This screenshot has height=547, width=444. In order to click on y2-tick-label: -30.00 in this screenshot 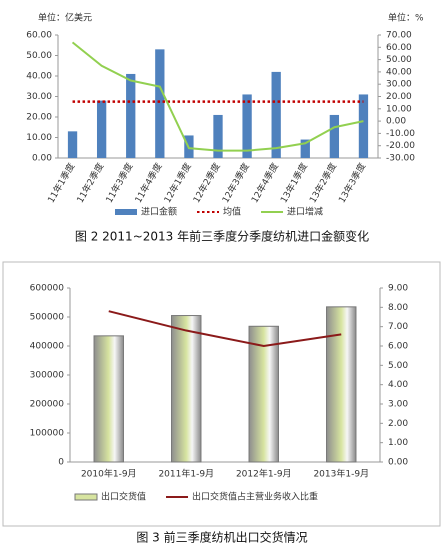, I will do `click(400, 159)`.